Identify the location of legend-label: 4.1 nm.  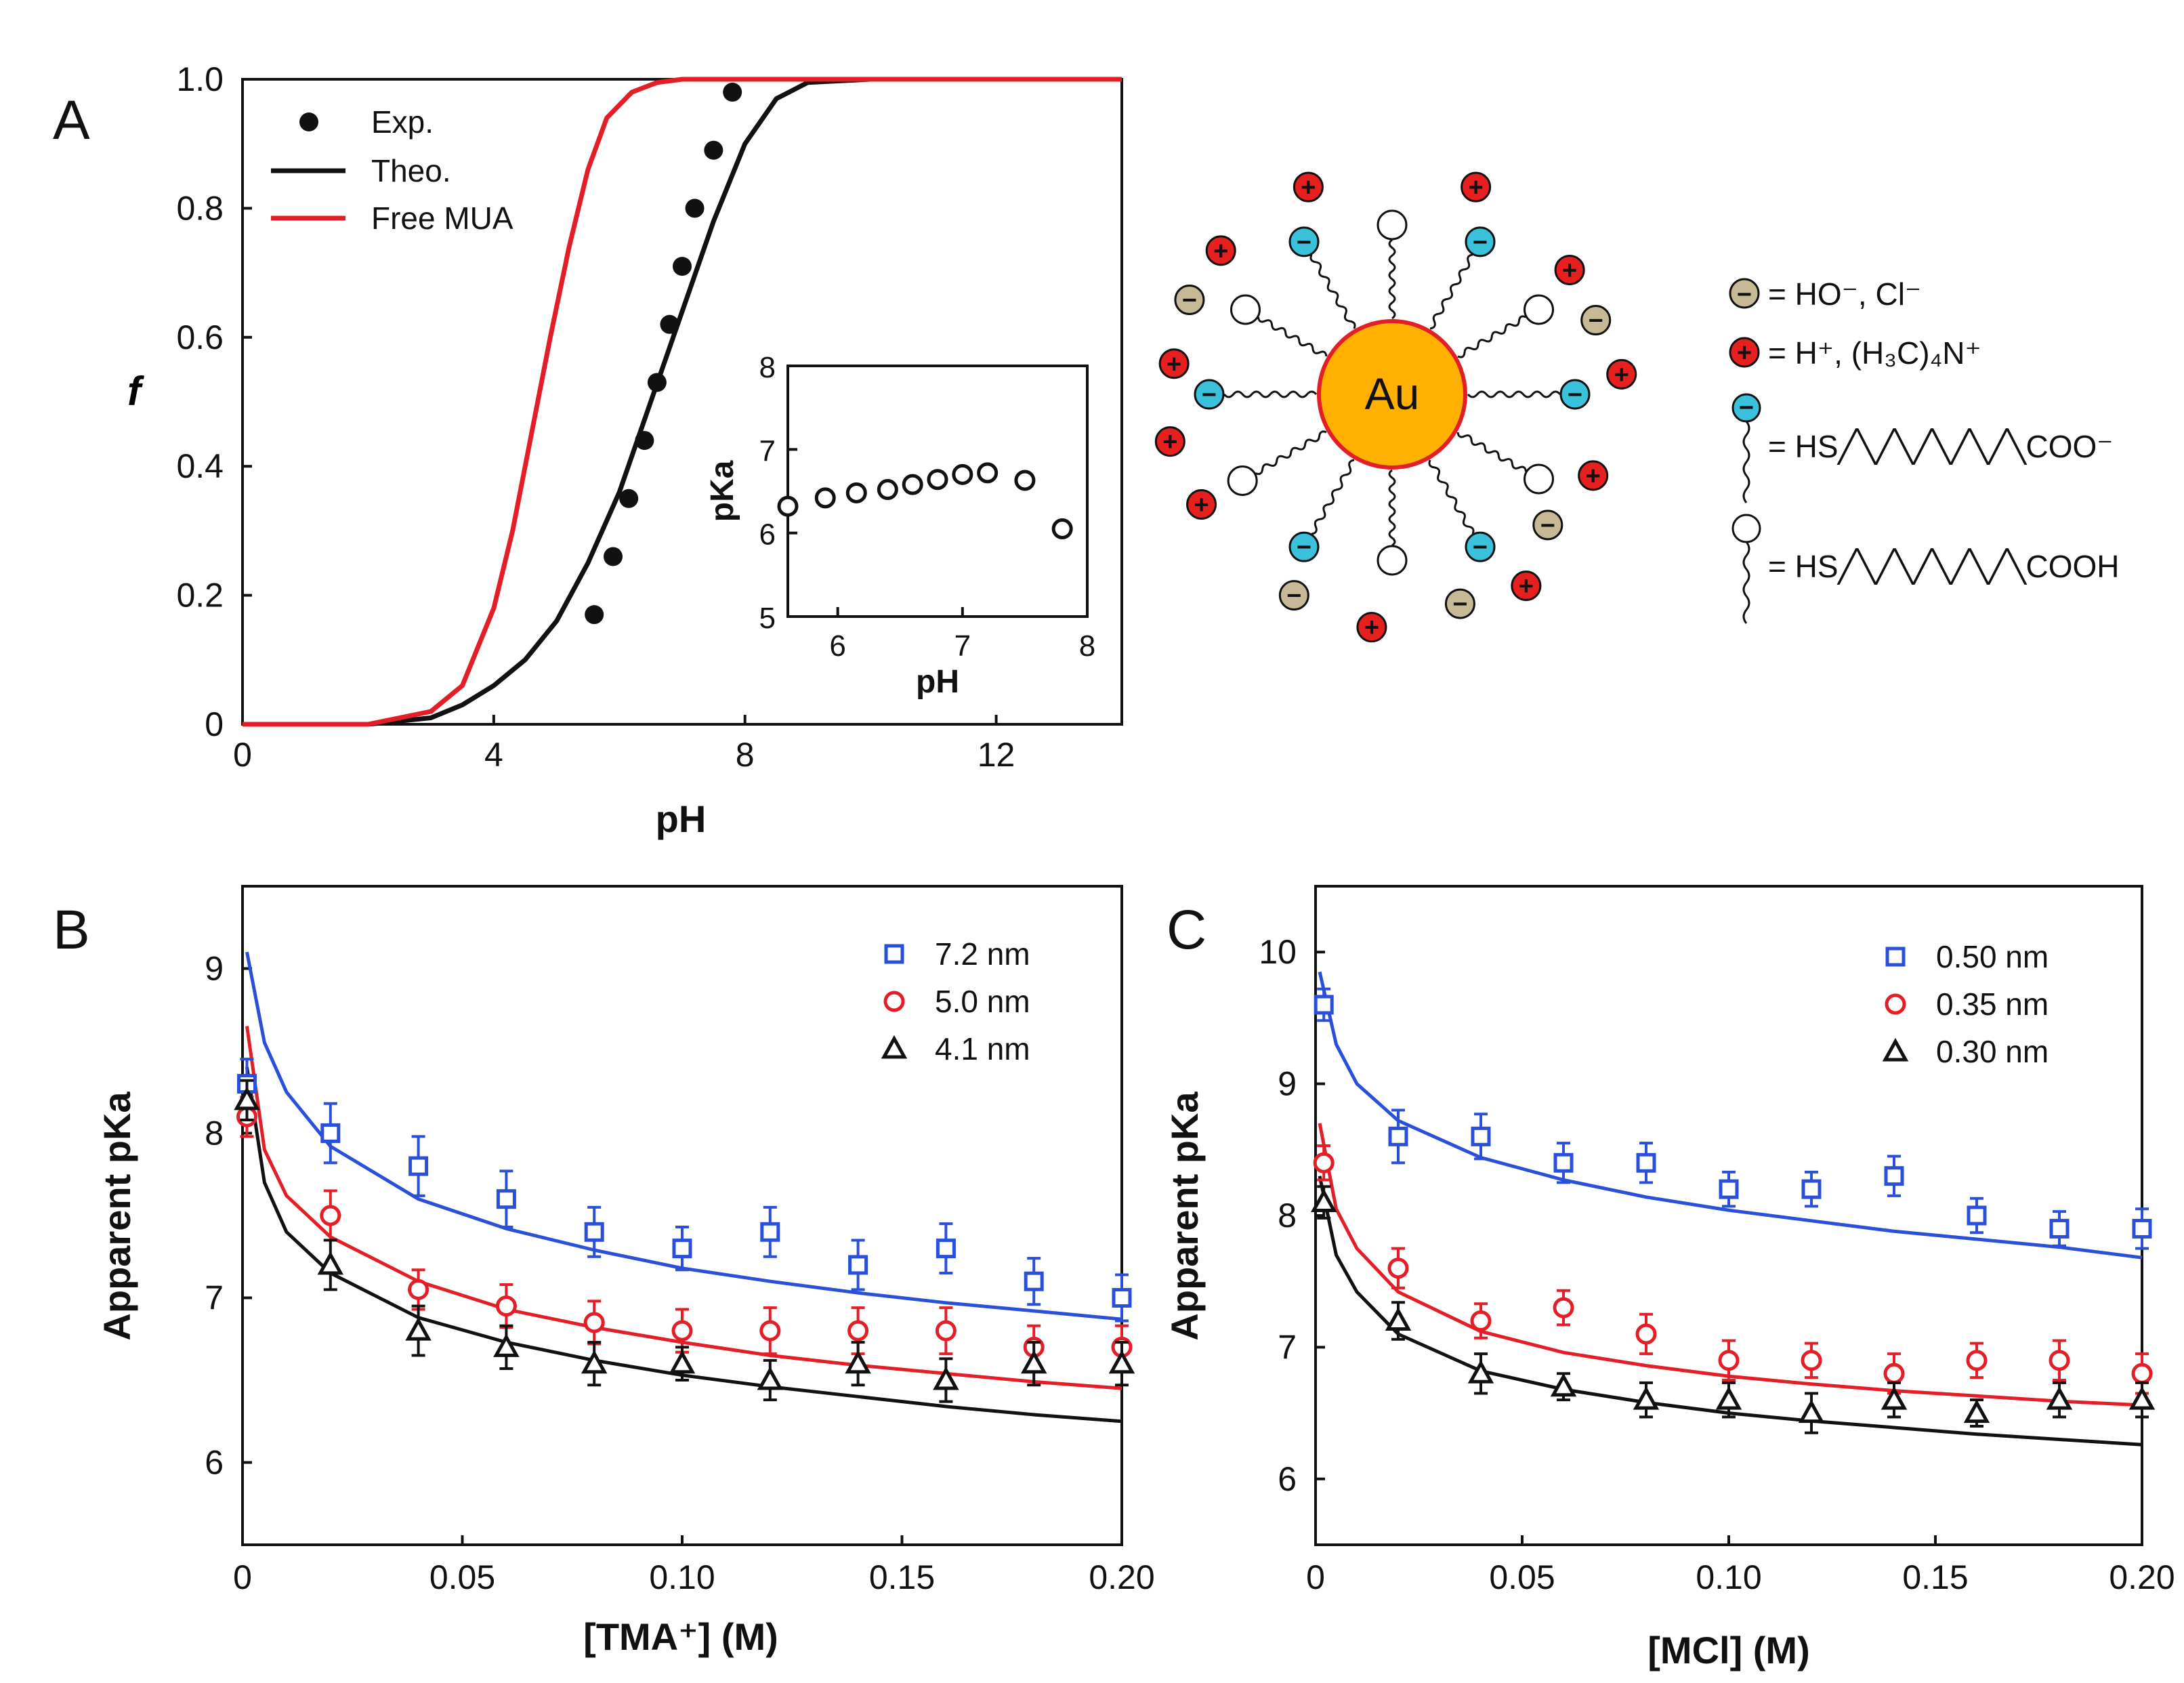
(982, 1048).